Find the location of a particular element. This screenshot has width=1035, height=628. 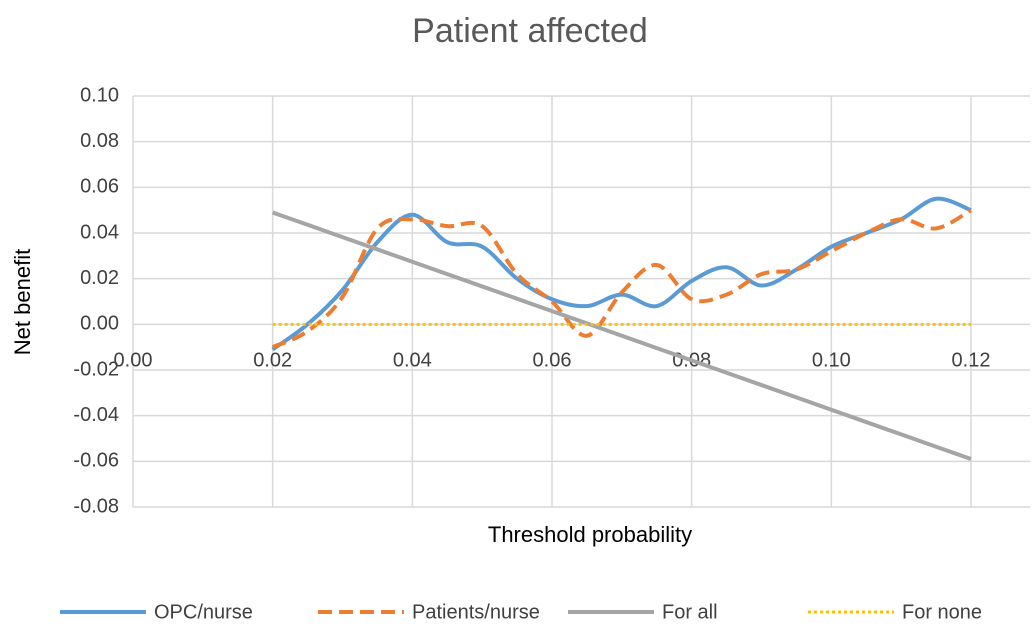

y-tick-label: 0.10 is located at coordinates (99, 95).